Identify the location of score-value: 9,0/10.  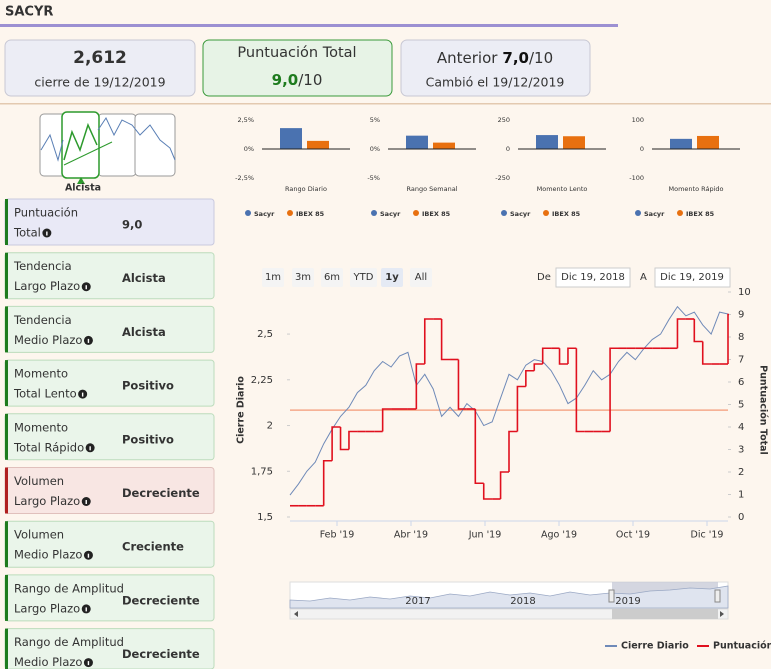
(297, 80).